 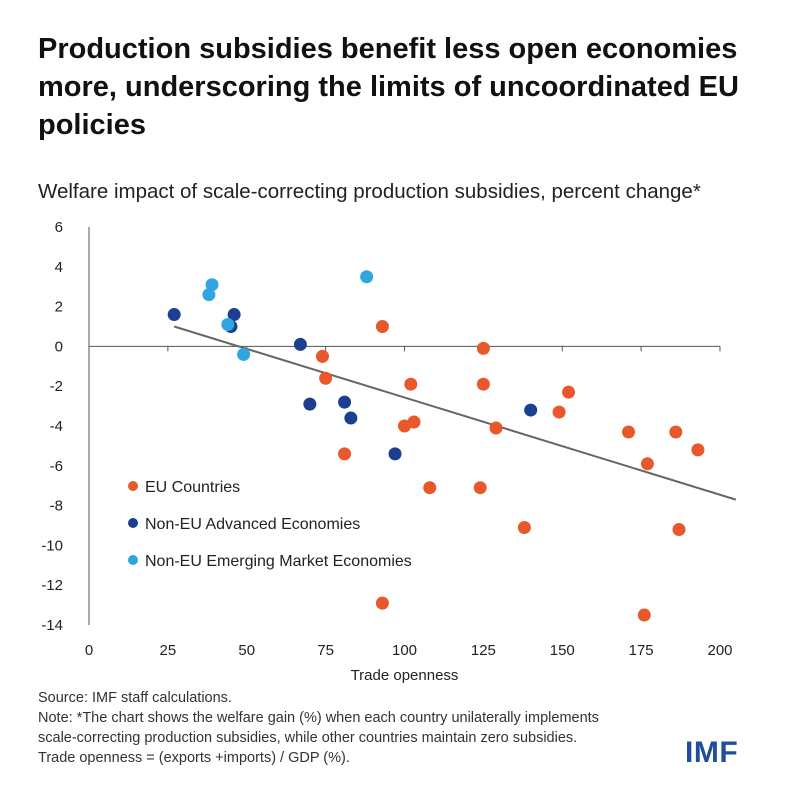 What do you see at coordinates (405, 675) in the screenshot?
I see `x-axis-label: Trade openness` at bounding box center [405, 675].